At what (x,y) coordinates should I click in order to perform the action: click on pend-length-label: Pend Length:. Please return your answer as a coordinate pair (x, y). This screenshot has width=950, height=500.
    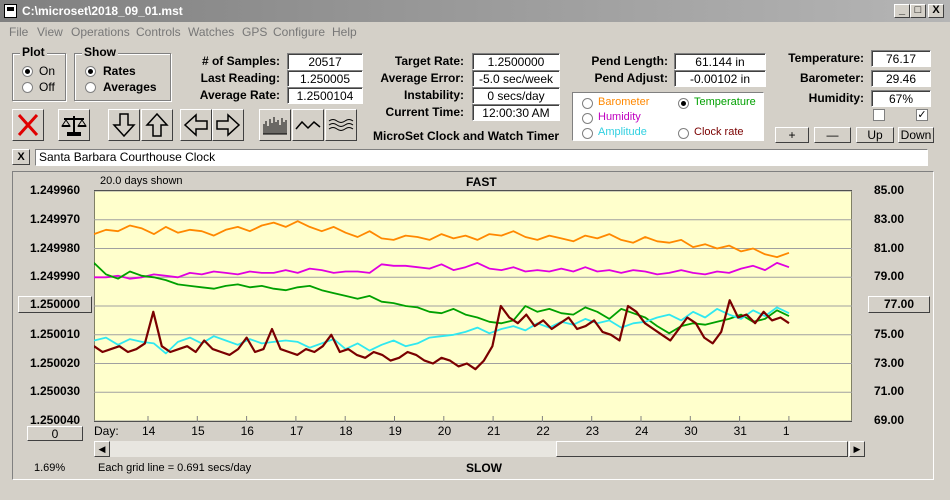
    Looking at the image, I should click on (629, 61).